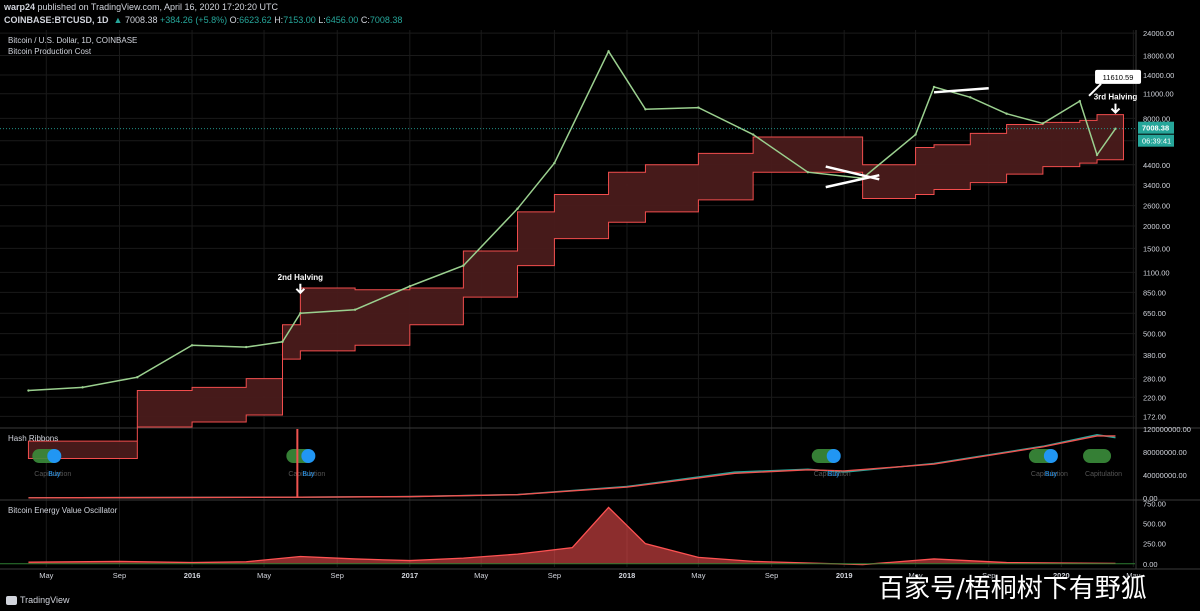 The height and width of the screenshot is (611, 1200). I want to click on price-tick-label: 11000.00, so click(1158, 94).